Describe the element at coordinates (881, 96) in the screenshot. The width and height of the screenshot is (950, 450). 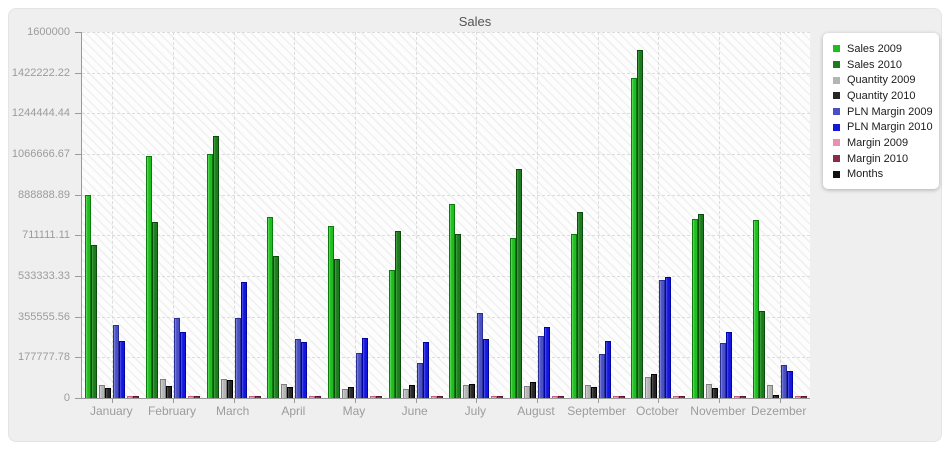
I see `legend-item-quantity-2010: Quantity 2010` at that location.